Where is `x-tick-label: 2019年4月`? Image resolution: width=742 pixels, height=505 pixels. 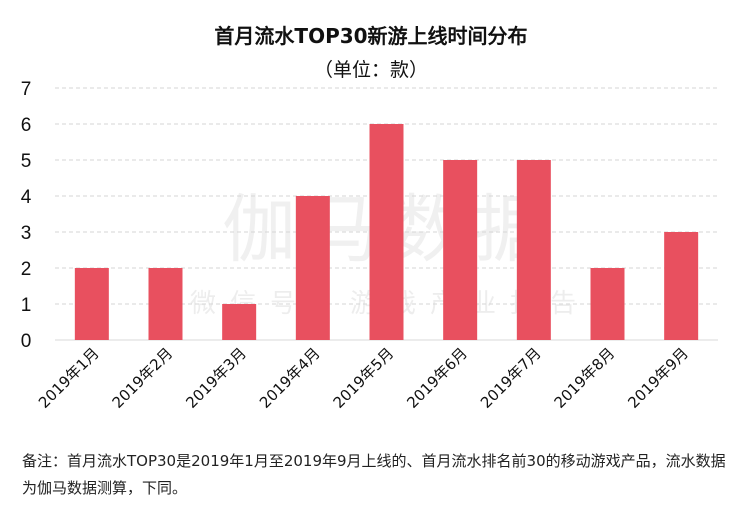 x-tick-label: 2019年4月 is located at coordinates (290, 378).